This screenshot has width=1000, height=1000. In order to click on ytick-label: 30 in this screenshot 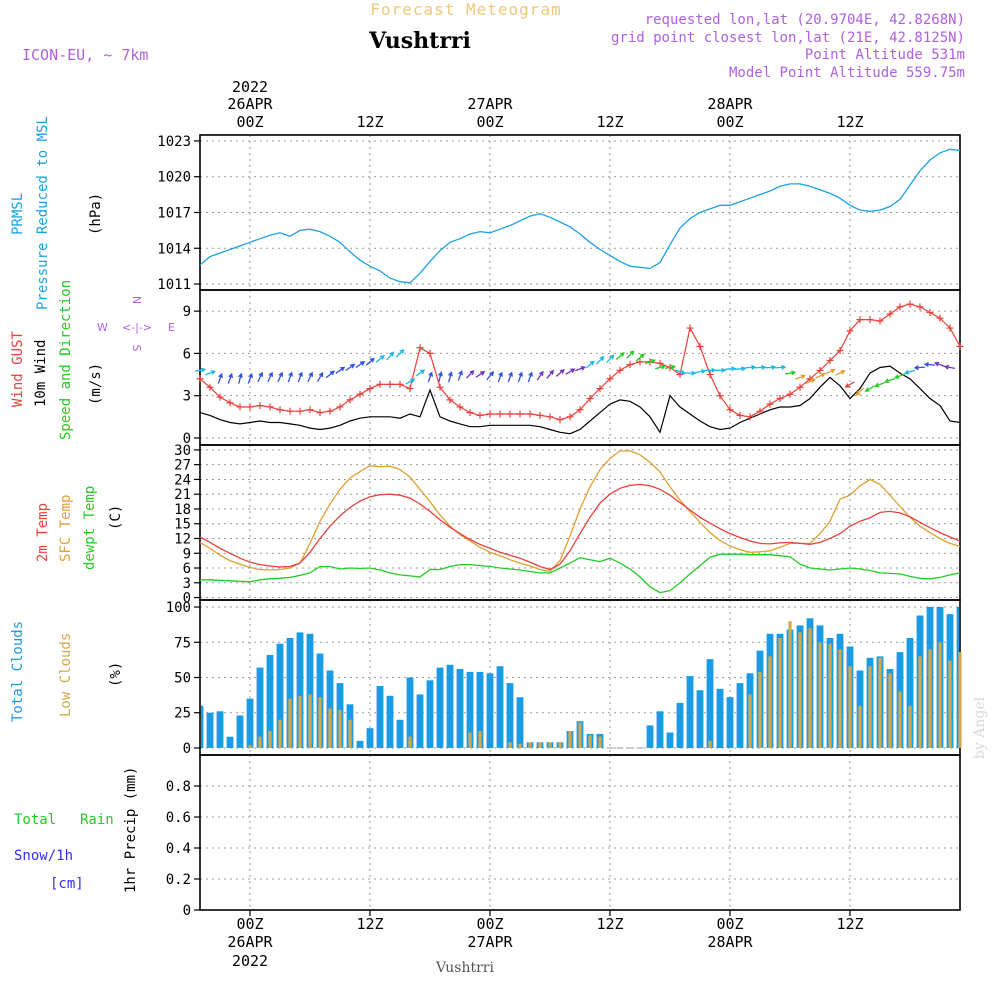, I will do `click(182, 451)`.